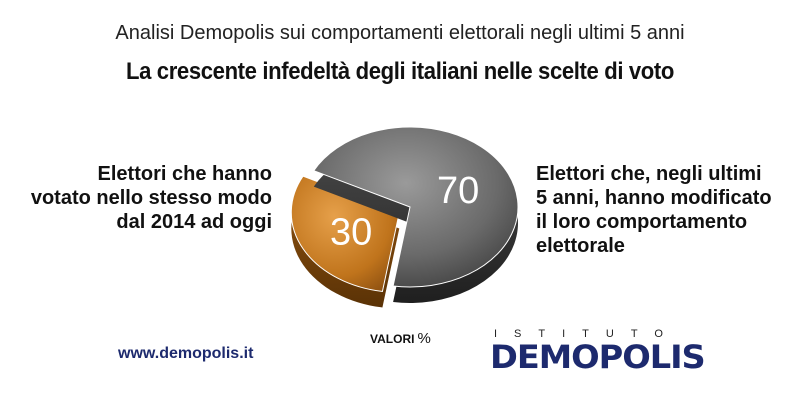 The image size is (800, 403). Describe the element at coordinates (194, 222) in the screenshot. I see `left-label-line: dal 2014 ad oggi` at that location.